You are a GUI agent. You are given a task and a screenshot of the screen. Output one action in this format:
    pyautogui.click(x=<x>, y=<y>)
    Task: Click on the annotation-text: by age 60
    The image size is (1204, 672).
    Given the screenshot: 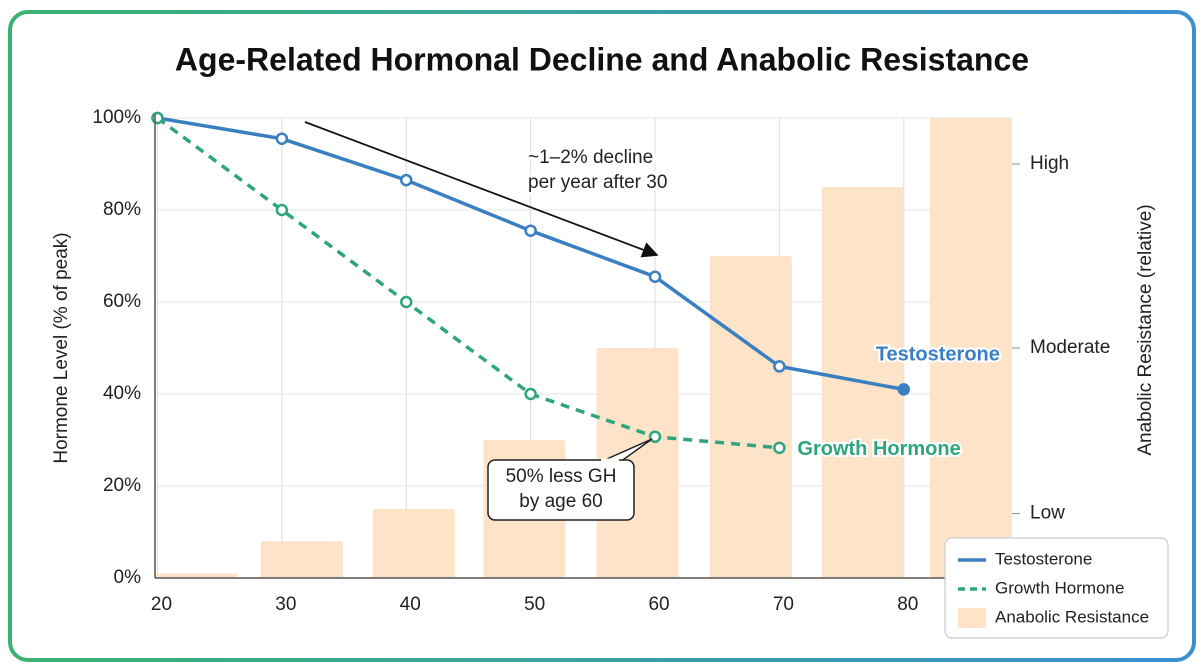 What is the action you would take?
    pyautogui.click(x=560, y=501)
    